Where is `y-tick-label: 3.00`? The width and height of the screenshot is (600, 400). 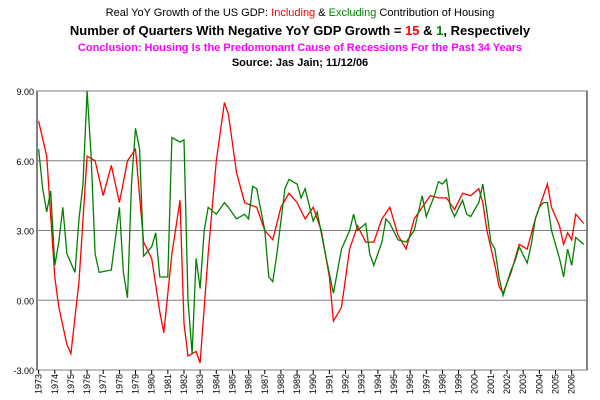 y-tick-label: 3.00 is located at coordinates (25, 232).